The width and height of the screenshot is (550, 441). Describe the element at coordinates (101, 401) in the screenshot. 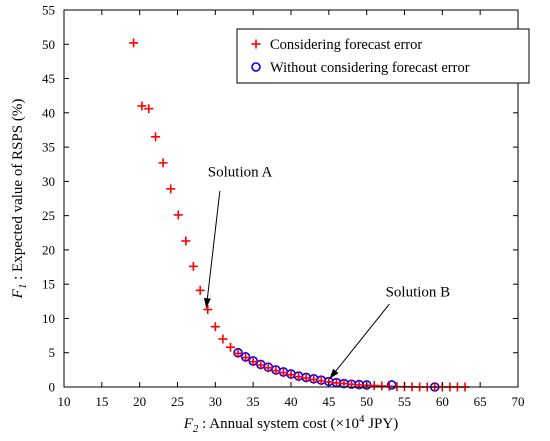

I see `x-tick-label: 15` at that location.